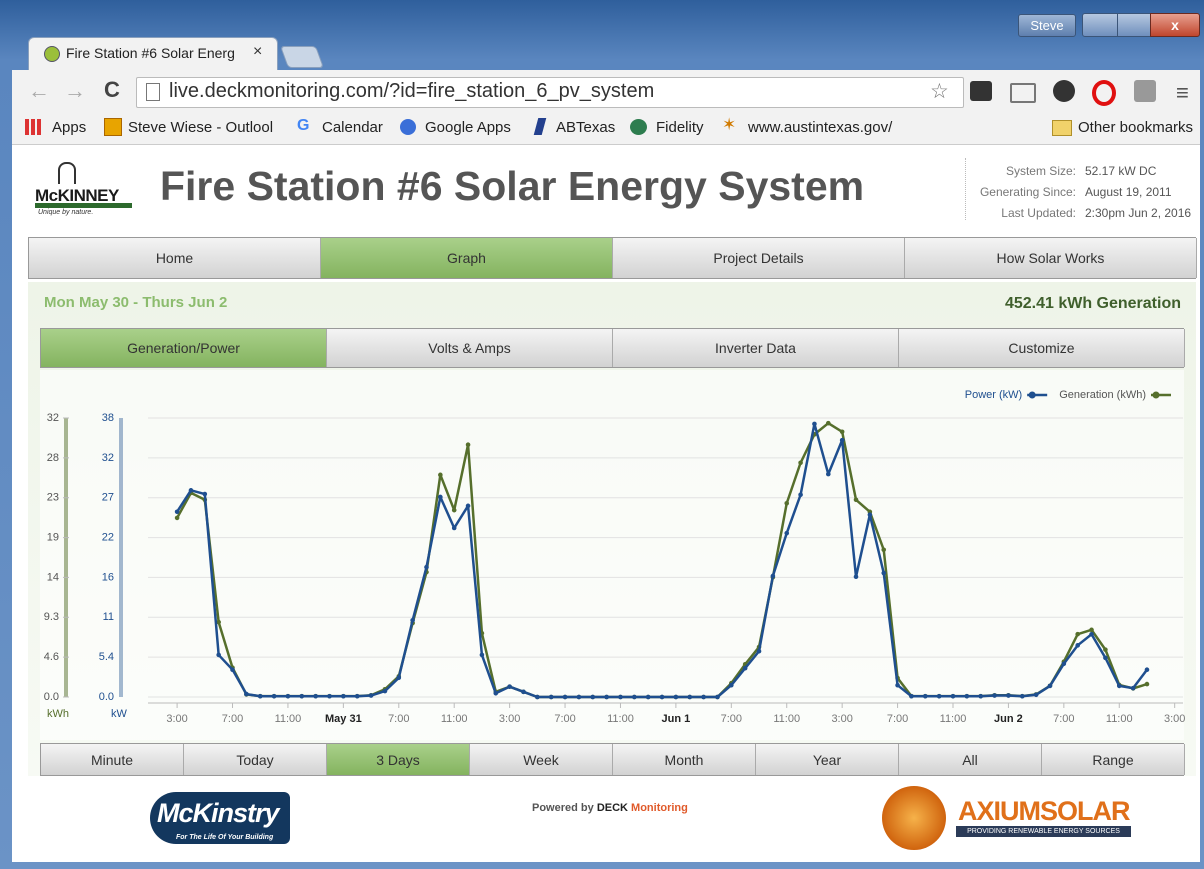  What do you see at coordinates (820, 127) in the screenshot?
I see `bookmark: www.austintexas.gov/` at bounding box center [820, 127].